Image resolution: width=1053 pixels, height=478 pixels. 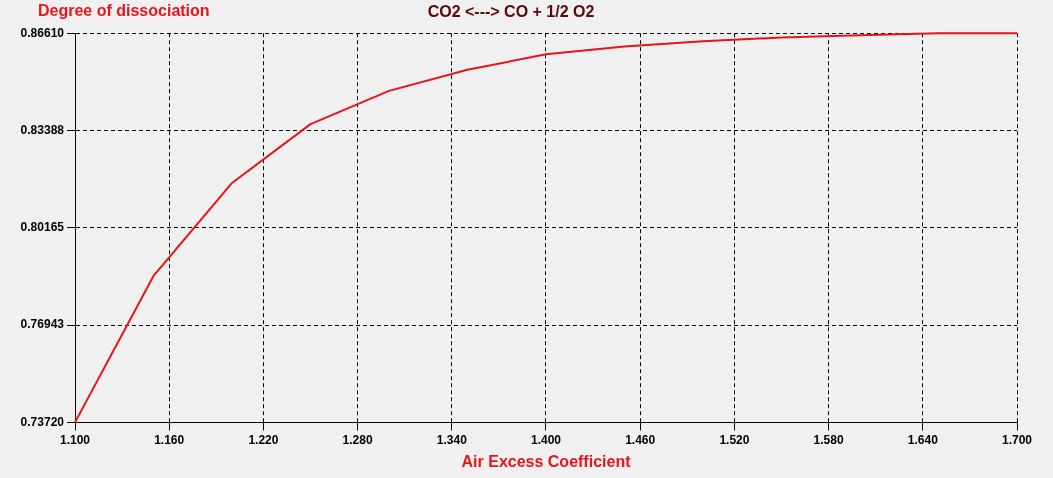 I want to click on y-tick-label: 0.76943, so click(x=42, y=324).